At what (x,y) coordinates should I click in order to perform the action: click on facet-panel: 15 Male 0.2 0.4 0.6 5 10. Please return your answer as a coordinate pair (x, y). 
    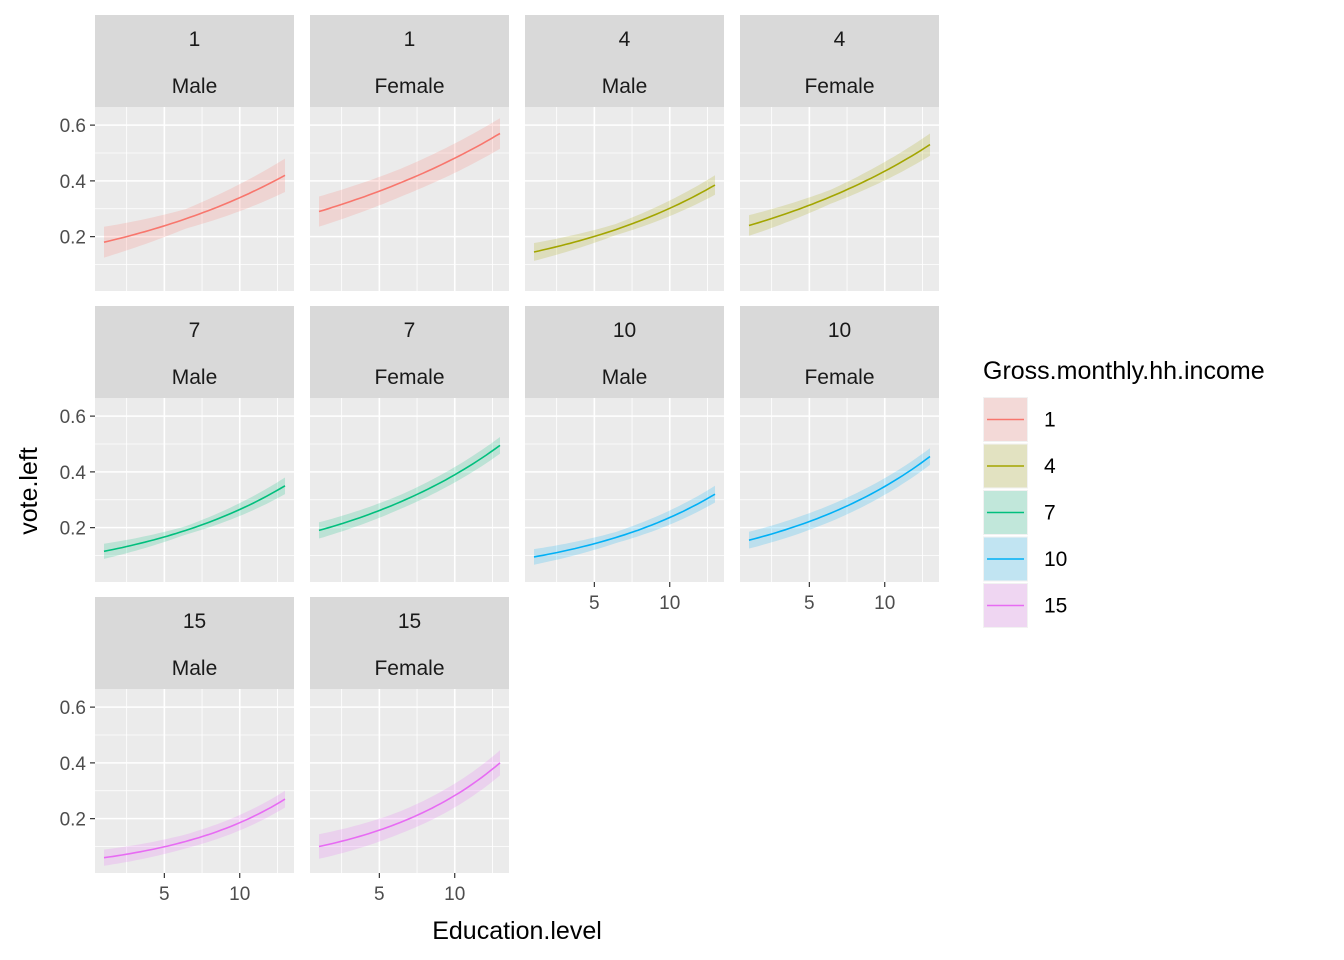
    Looking at the image, I should click on (177, 751).